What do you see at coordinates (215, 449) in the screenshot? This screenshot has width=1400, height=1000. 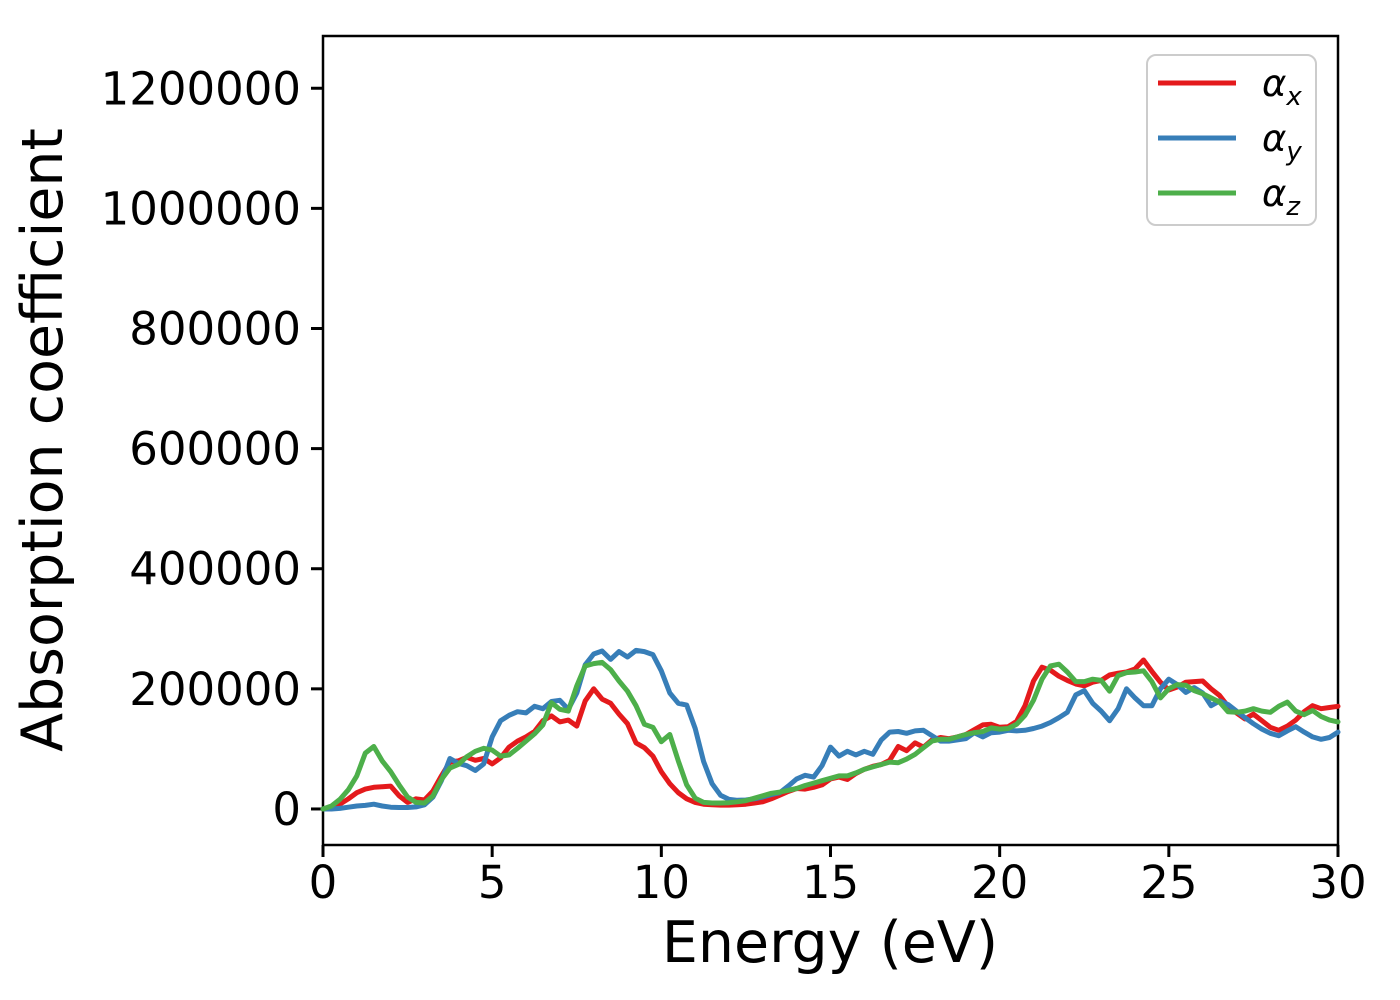 I see `y-tick-label: 600000` at bounding box center [215, 449].